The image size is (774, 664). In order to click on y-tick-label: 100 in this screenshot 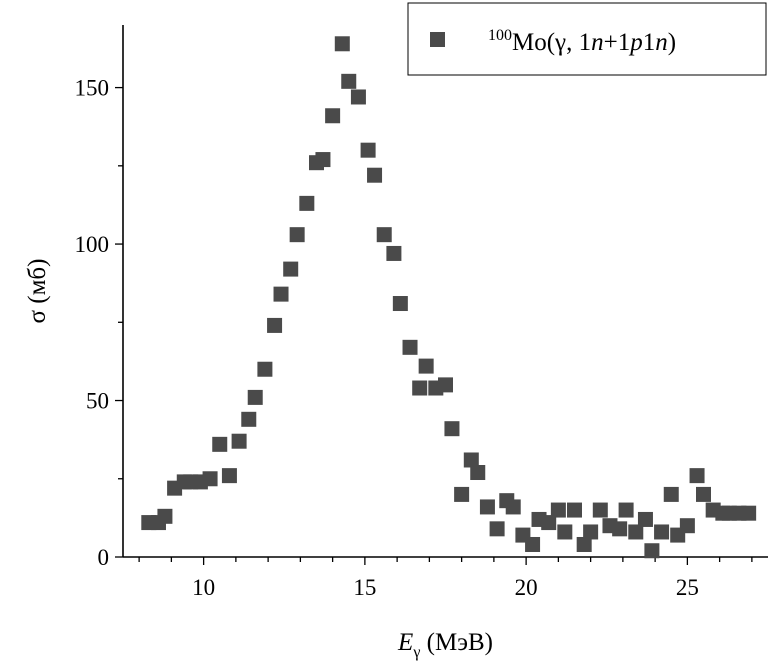, I will do `click(92, 244)`.